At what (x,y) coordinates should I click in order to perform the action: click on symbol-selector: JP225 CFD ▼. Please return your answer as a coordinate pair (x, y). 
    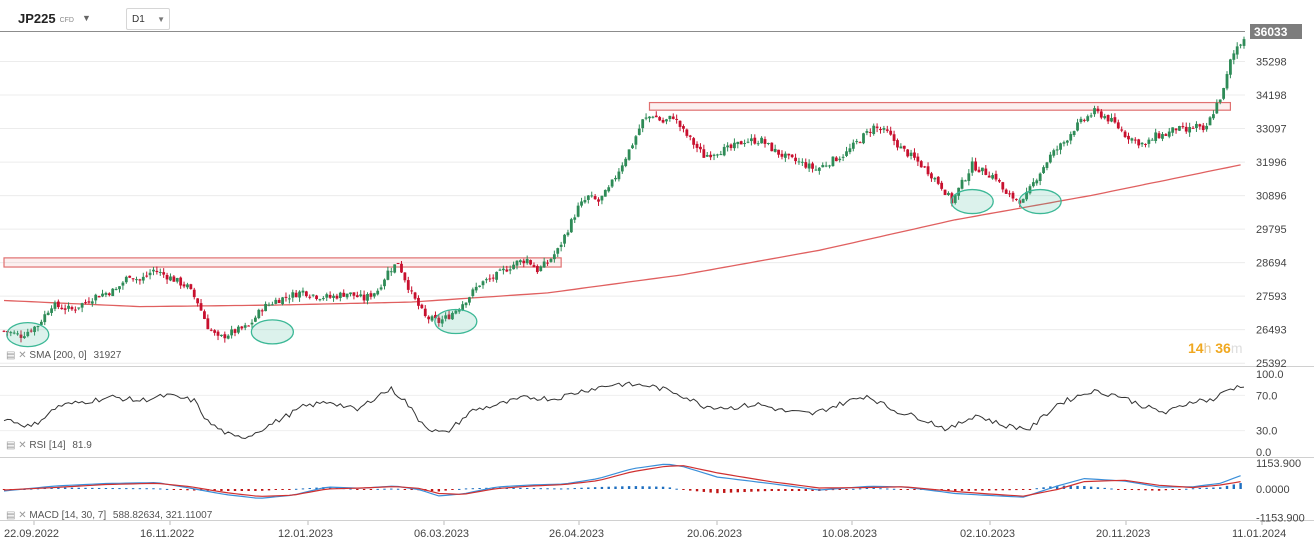
    Looking at the image, I should click on (54, 18).